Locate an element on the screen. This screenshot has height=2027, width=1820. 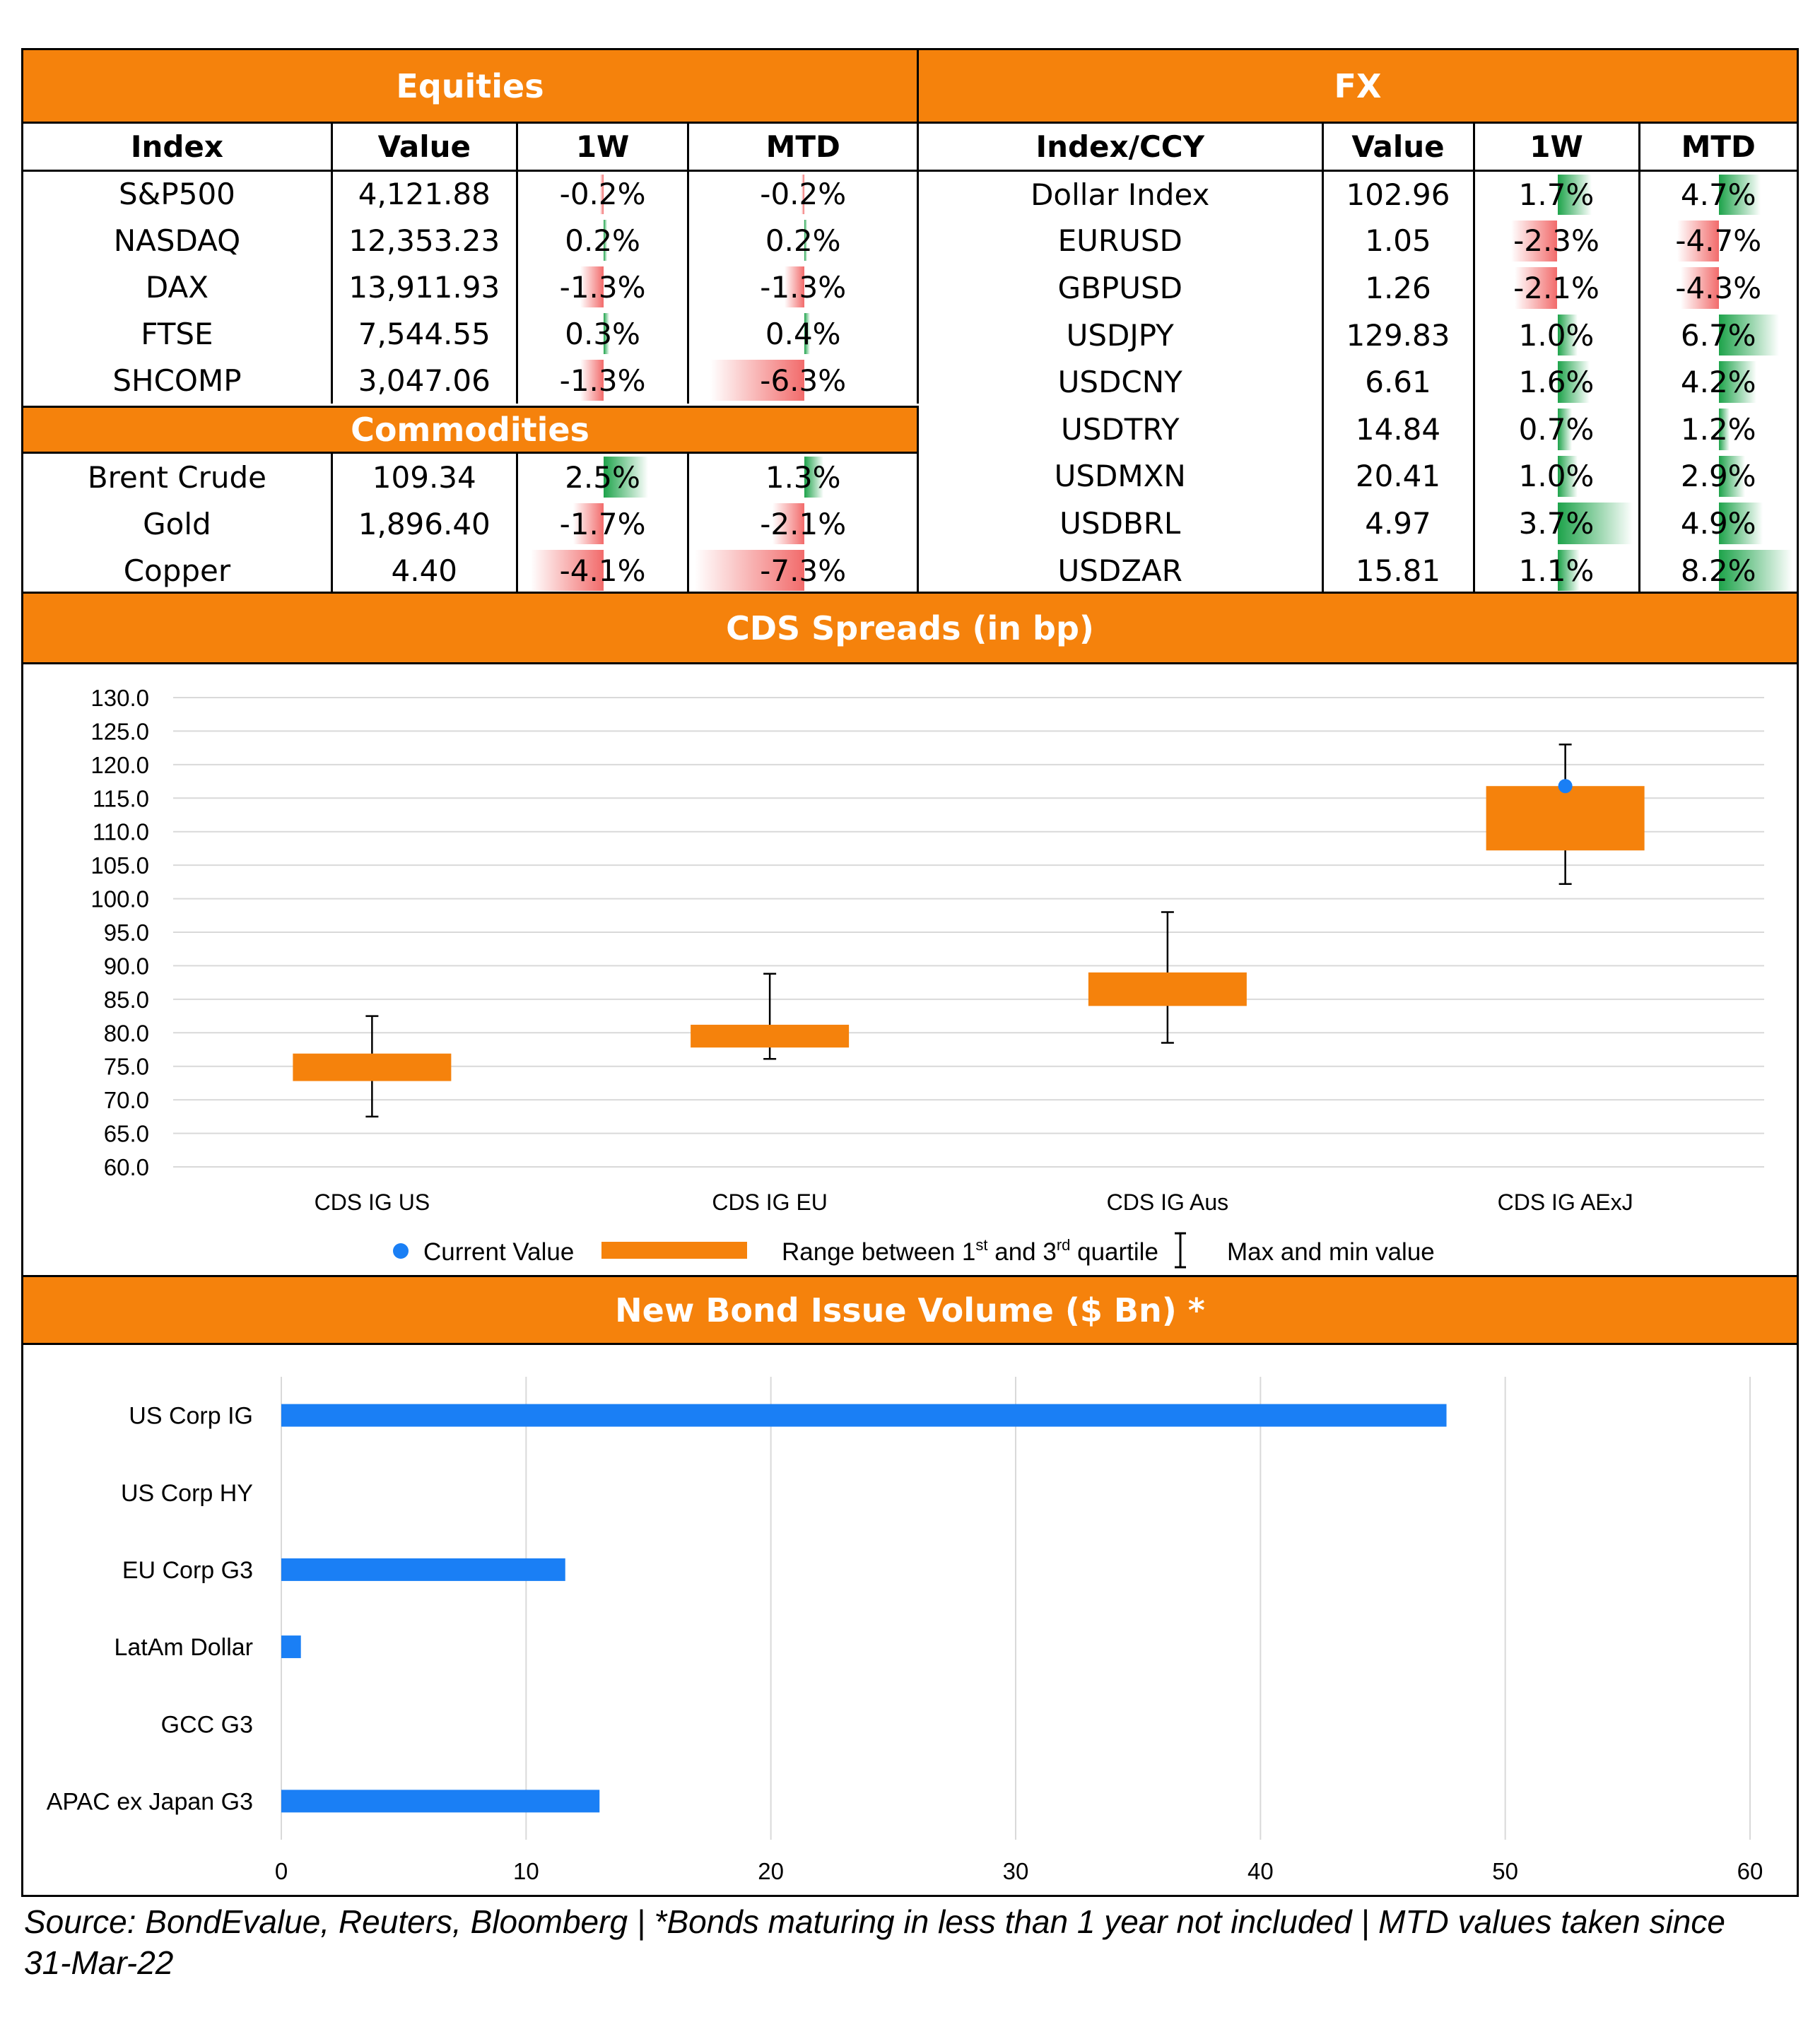
col-value: Value is located at coordinates (1399, 148).